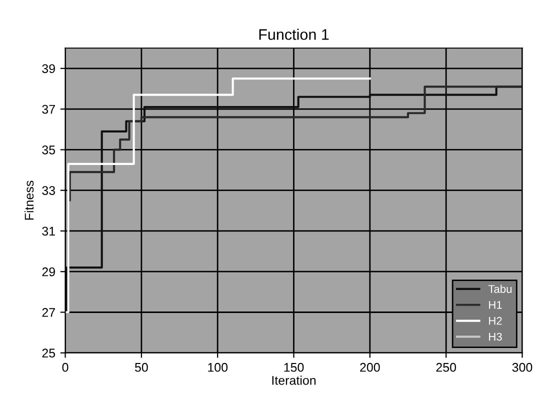  I want to click on y-tick-label: 35, so click(49, 150).